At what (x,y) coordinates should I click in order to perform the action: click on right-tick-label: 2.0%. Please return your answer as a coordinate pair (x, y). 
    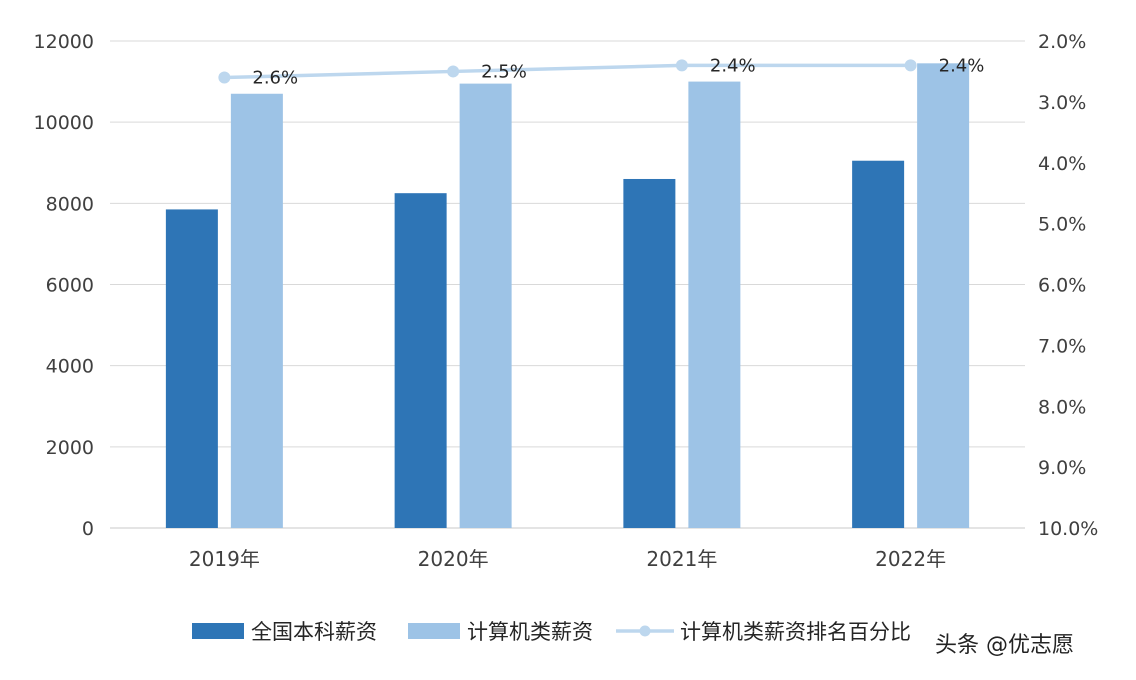
    Looking at the image, I should click on (1062, 42).